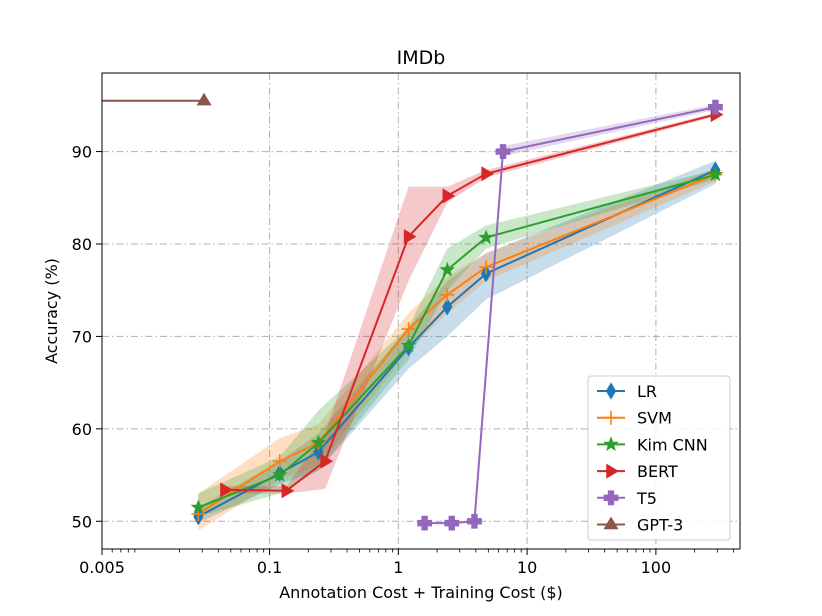 This screenshot has width=822, height=616. I want to click on x-tick-label: 100, so click(656, 567).